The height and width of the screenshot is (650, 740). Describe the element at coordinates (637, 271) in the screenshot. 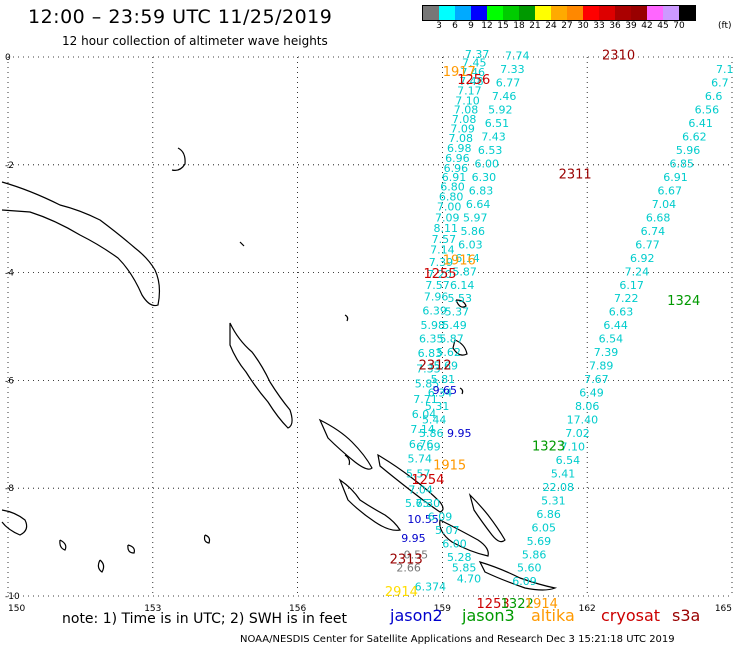

I see `wave-height-label: 7.24` at that location.